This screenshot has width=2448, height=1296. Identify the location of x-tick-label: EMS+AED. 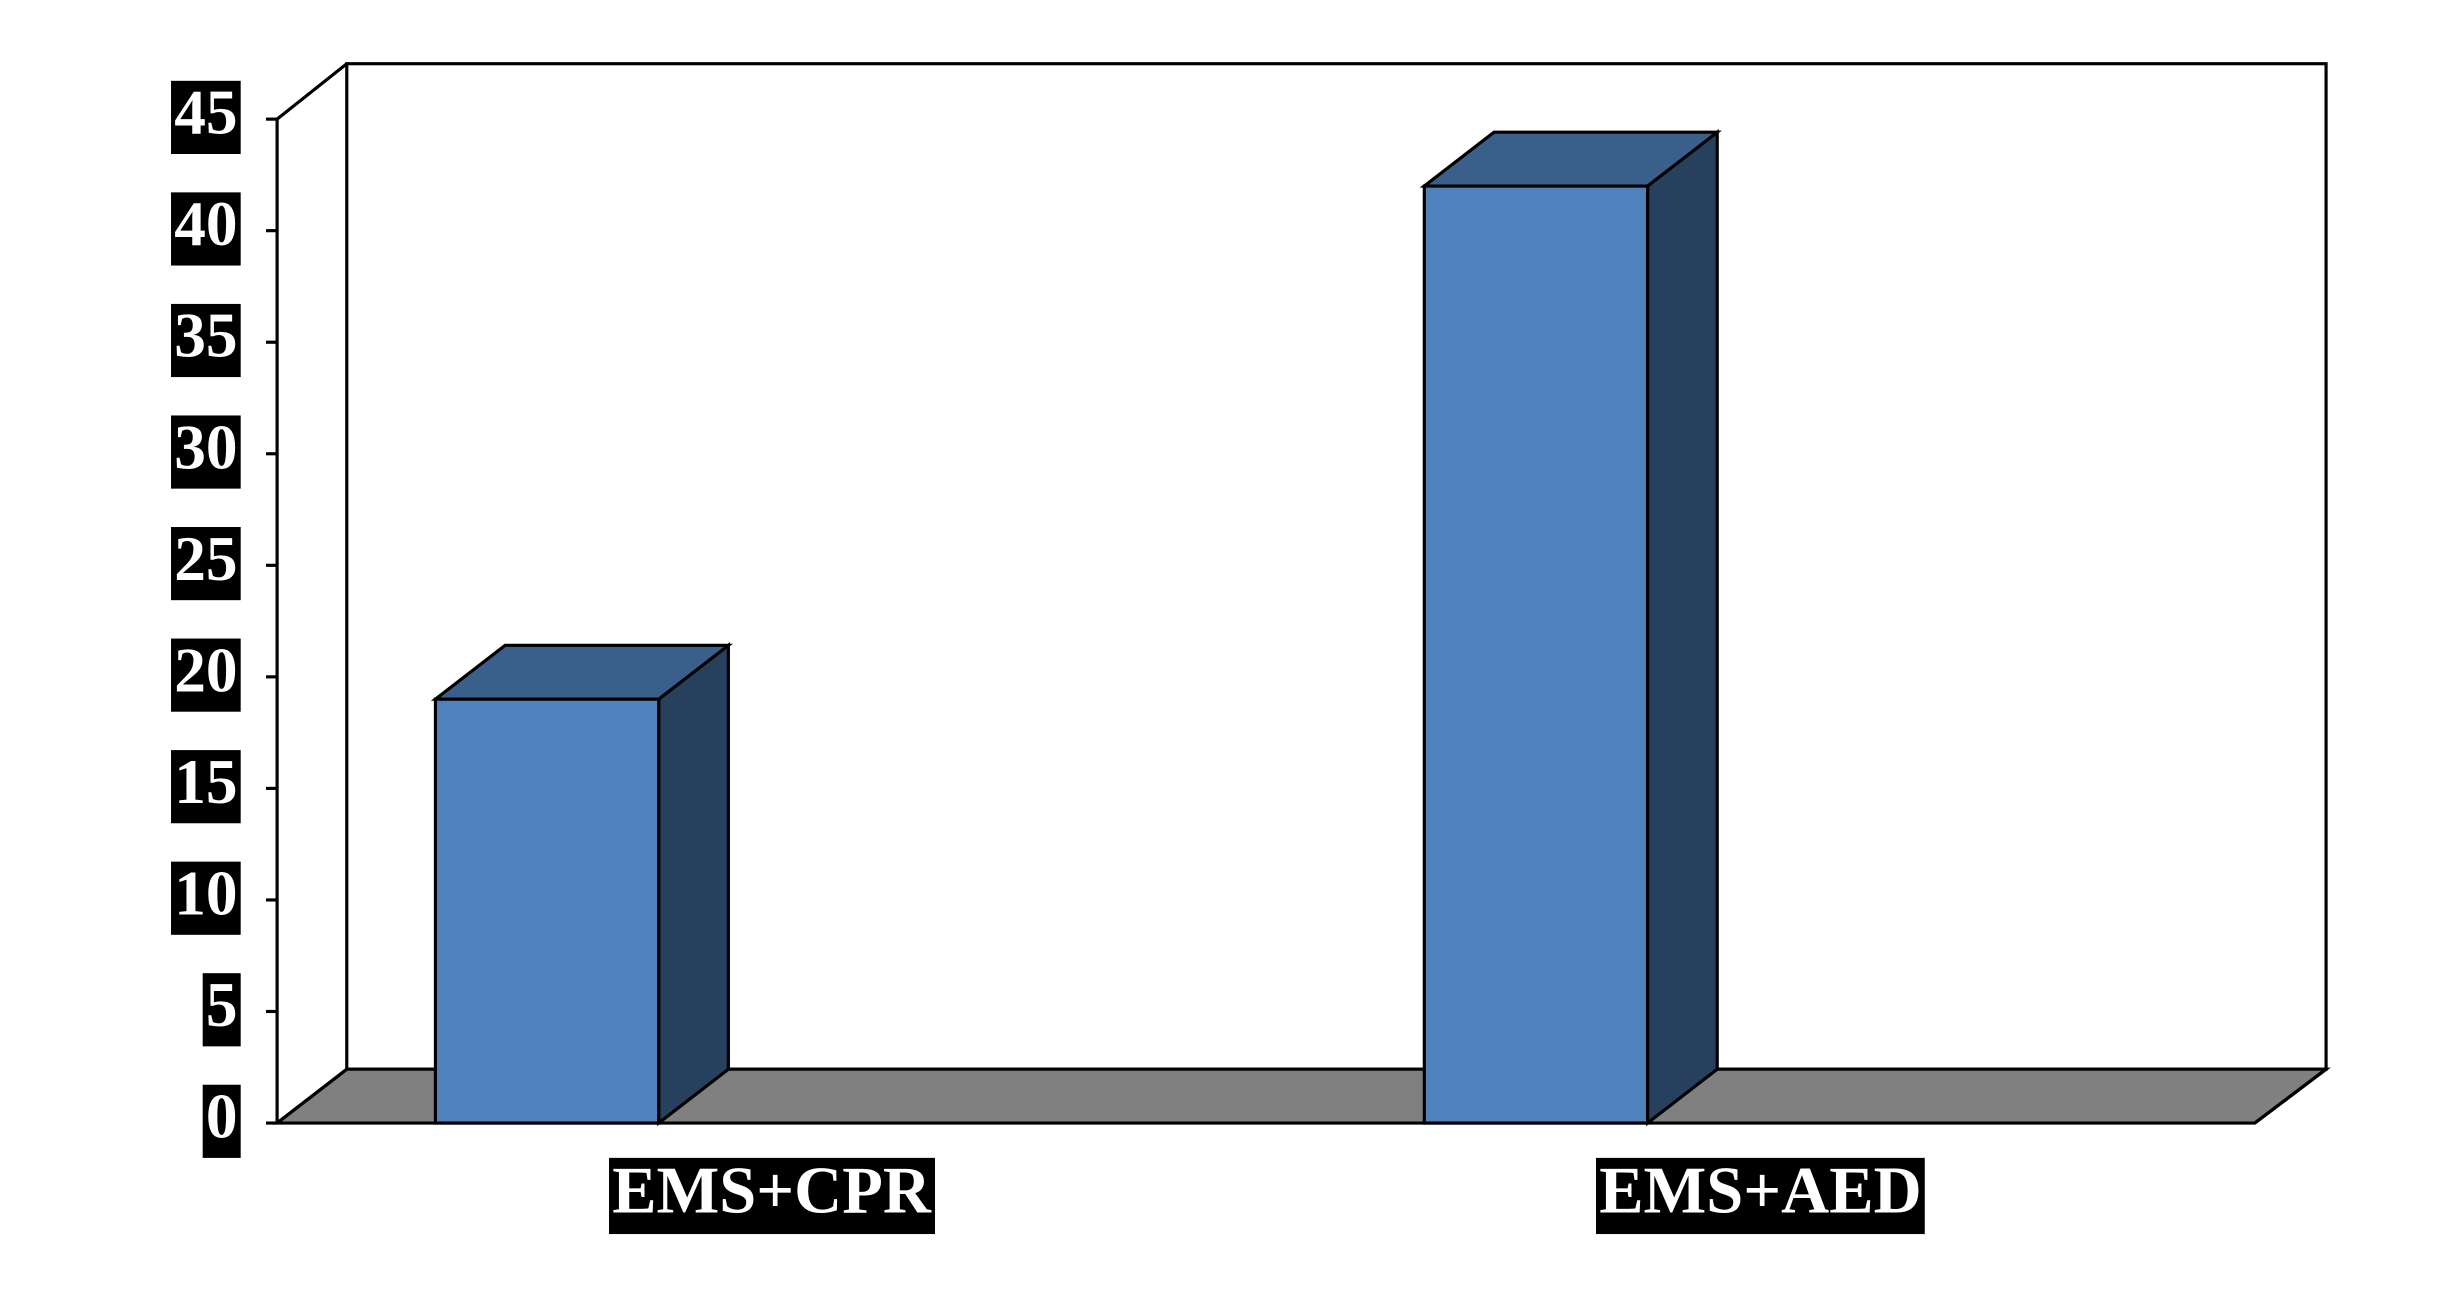
(1760, 1191).